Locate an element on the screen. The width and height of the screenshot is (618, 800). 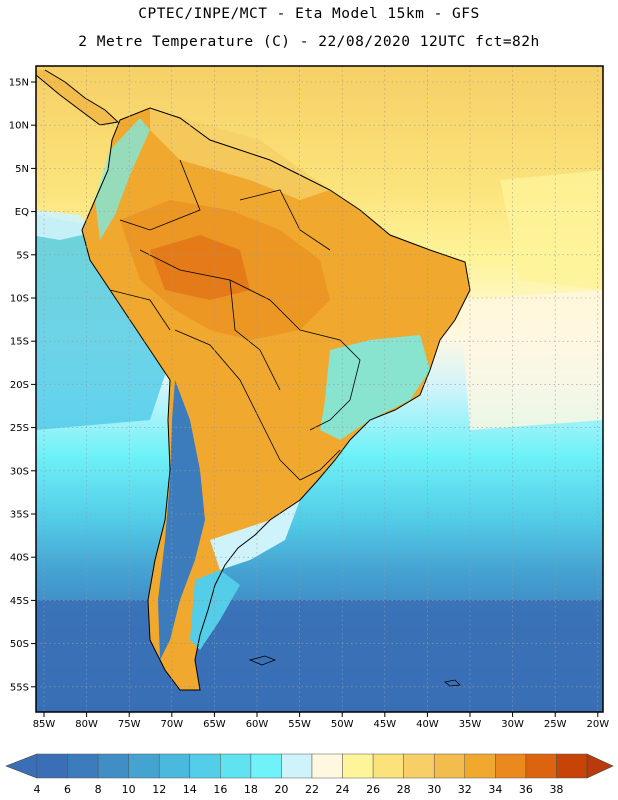
colorbar-label: 14 is located at coordinates (190, 789).